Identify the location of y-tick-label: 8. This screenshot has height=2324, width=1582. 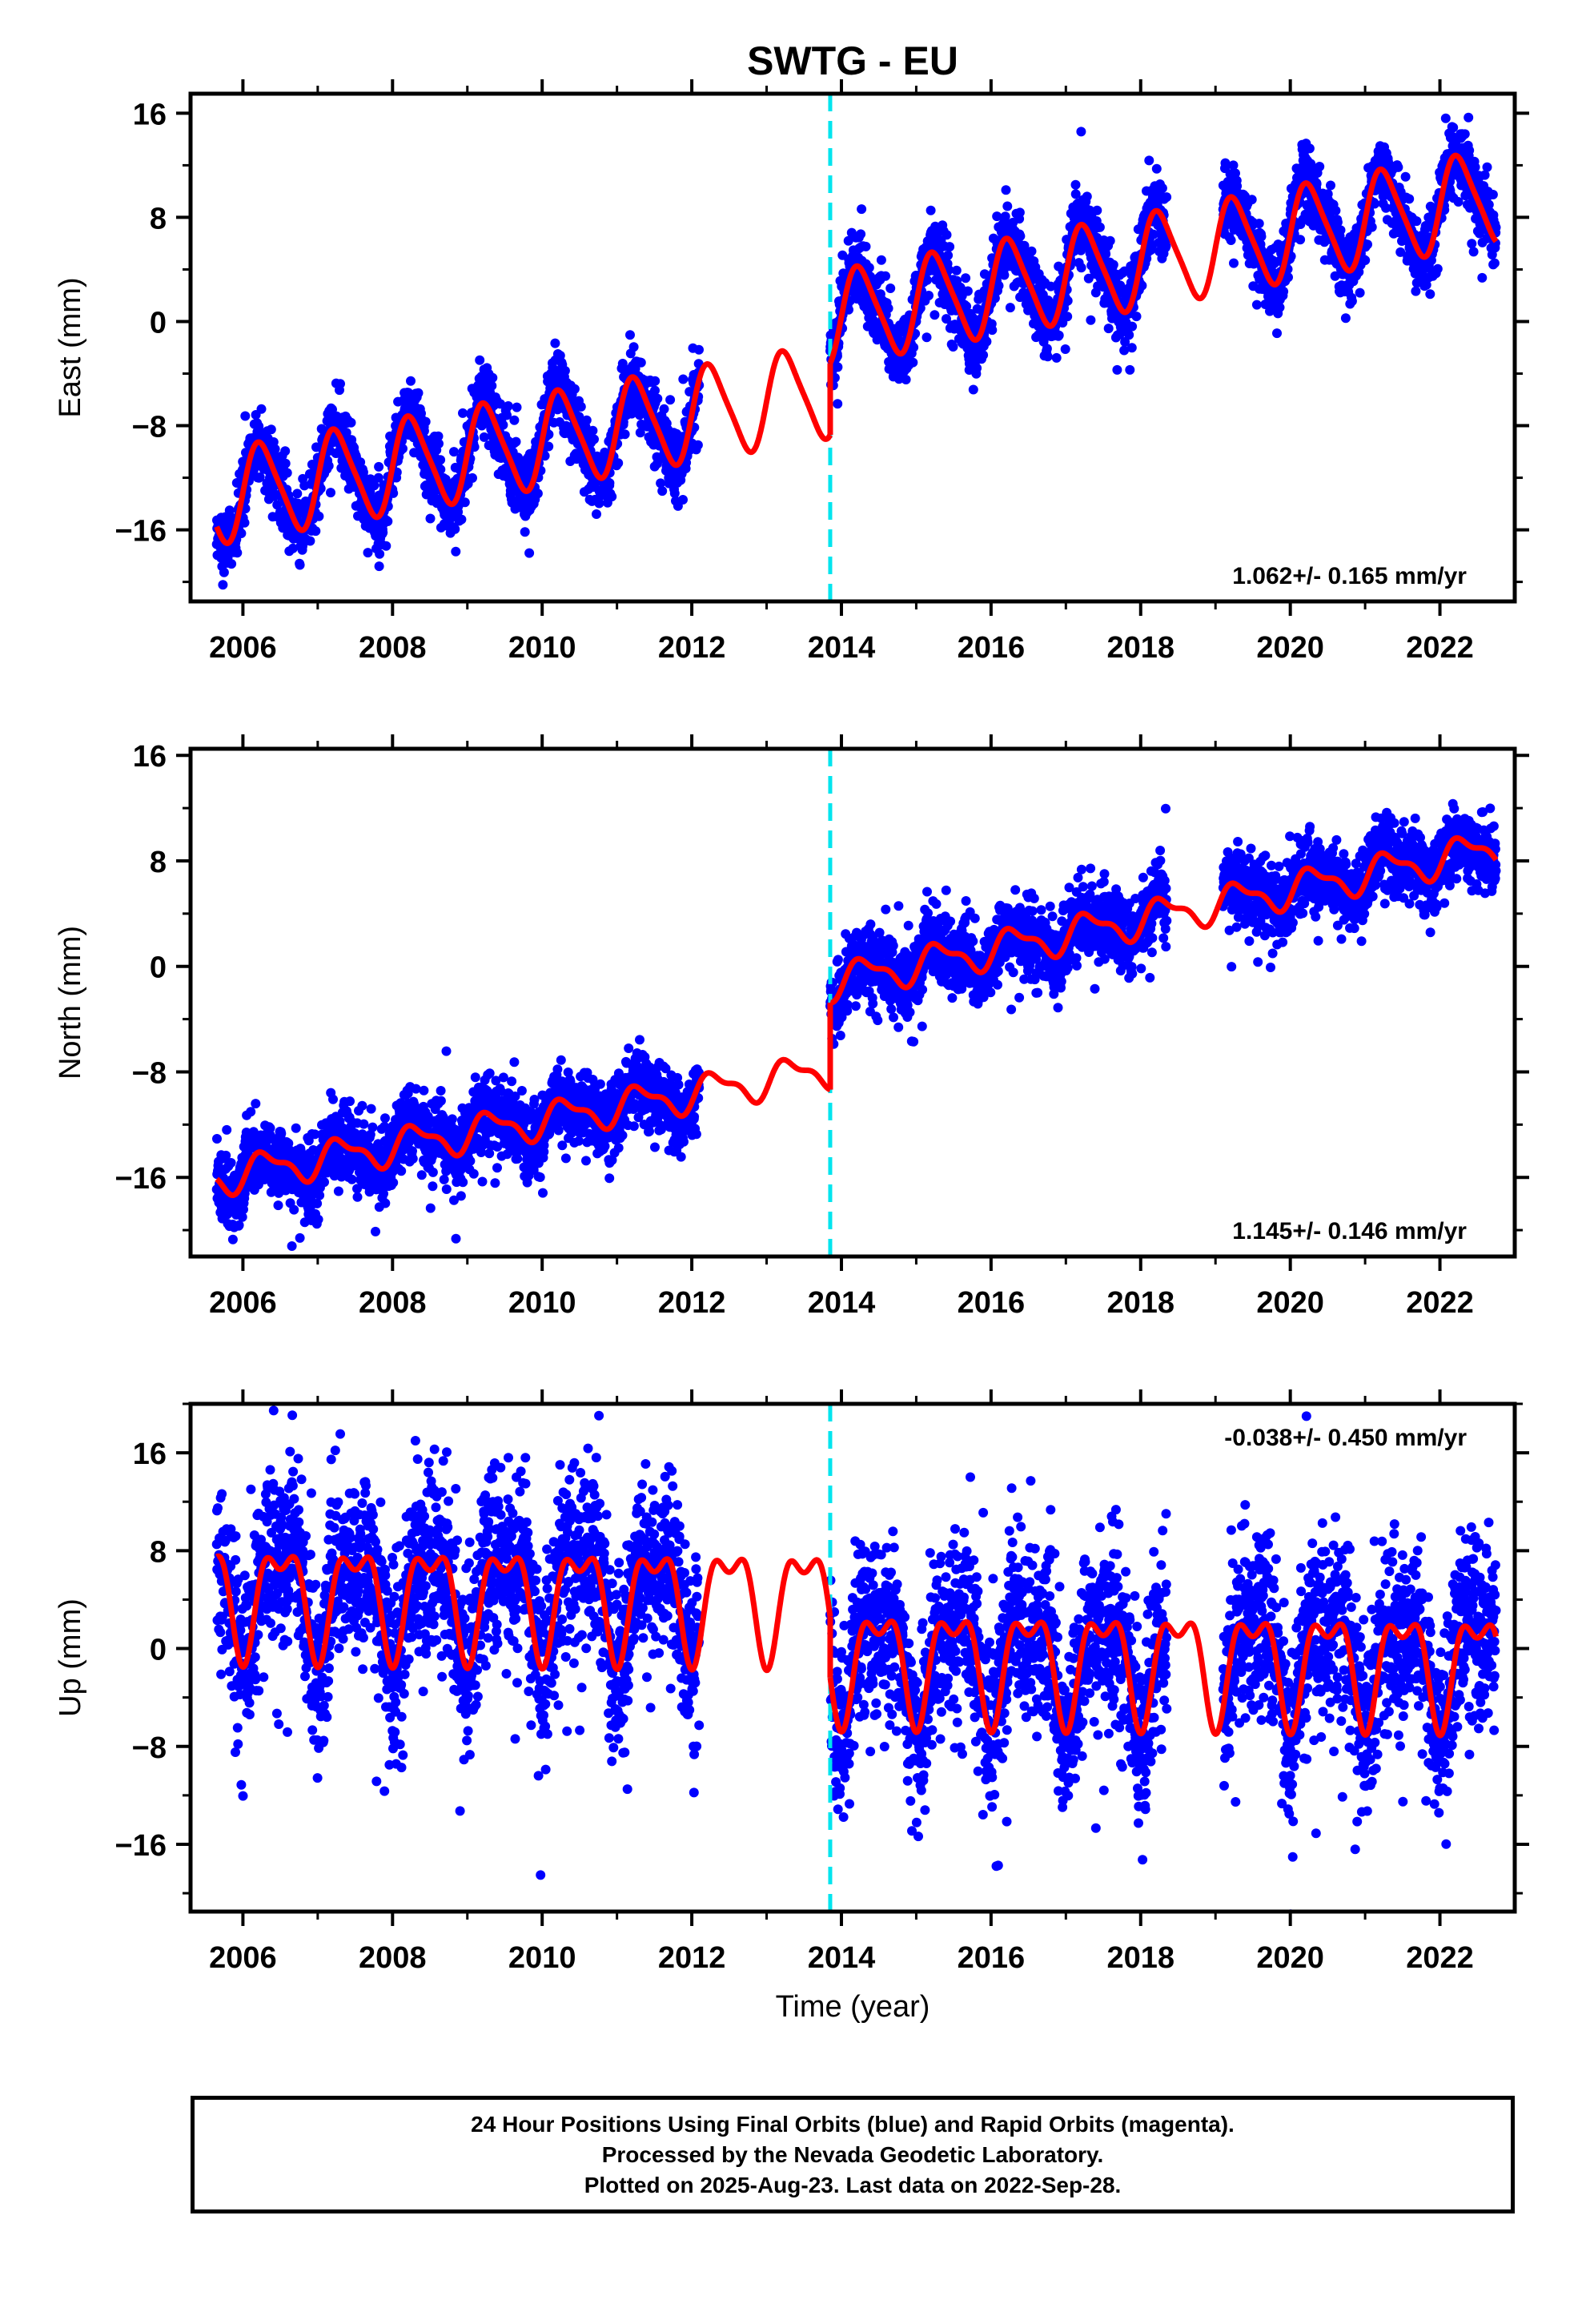
(158, 218).